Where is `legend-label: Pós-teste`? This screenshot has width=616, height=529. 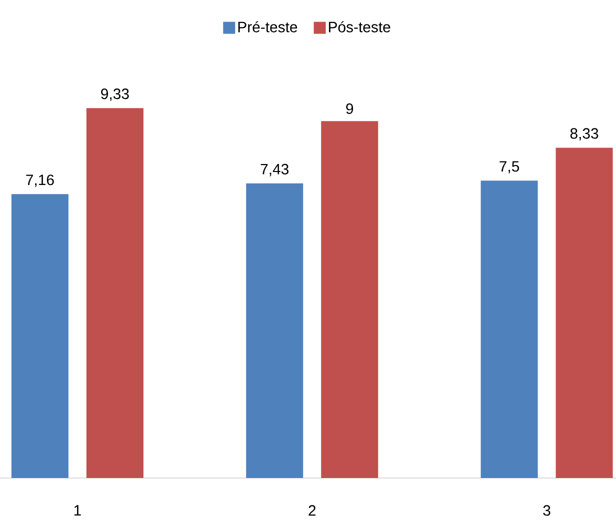 legend-label: Pós-teste is located at coordinates (359, 26).